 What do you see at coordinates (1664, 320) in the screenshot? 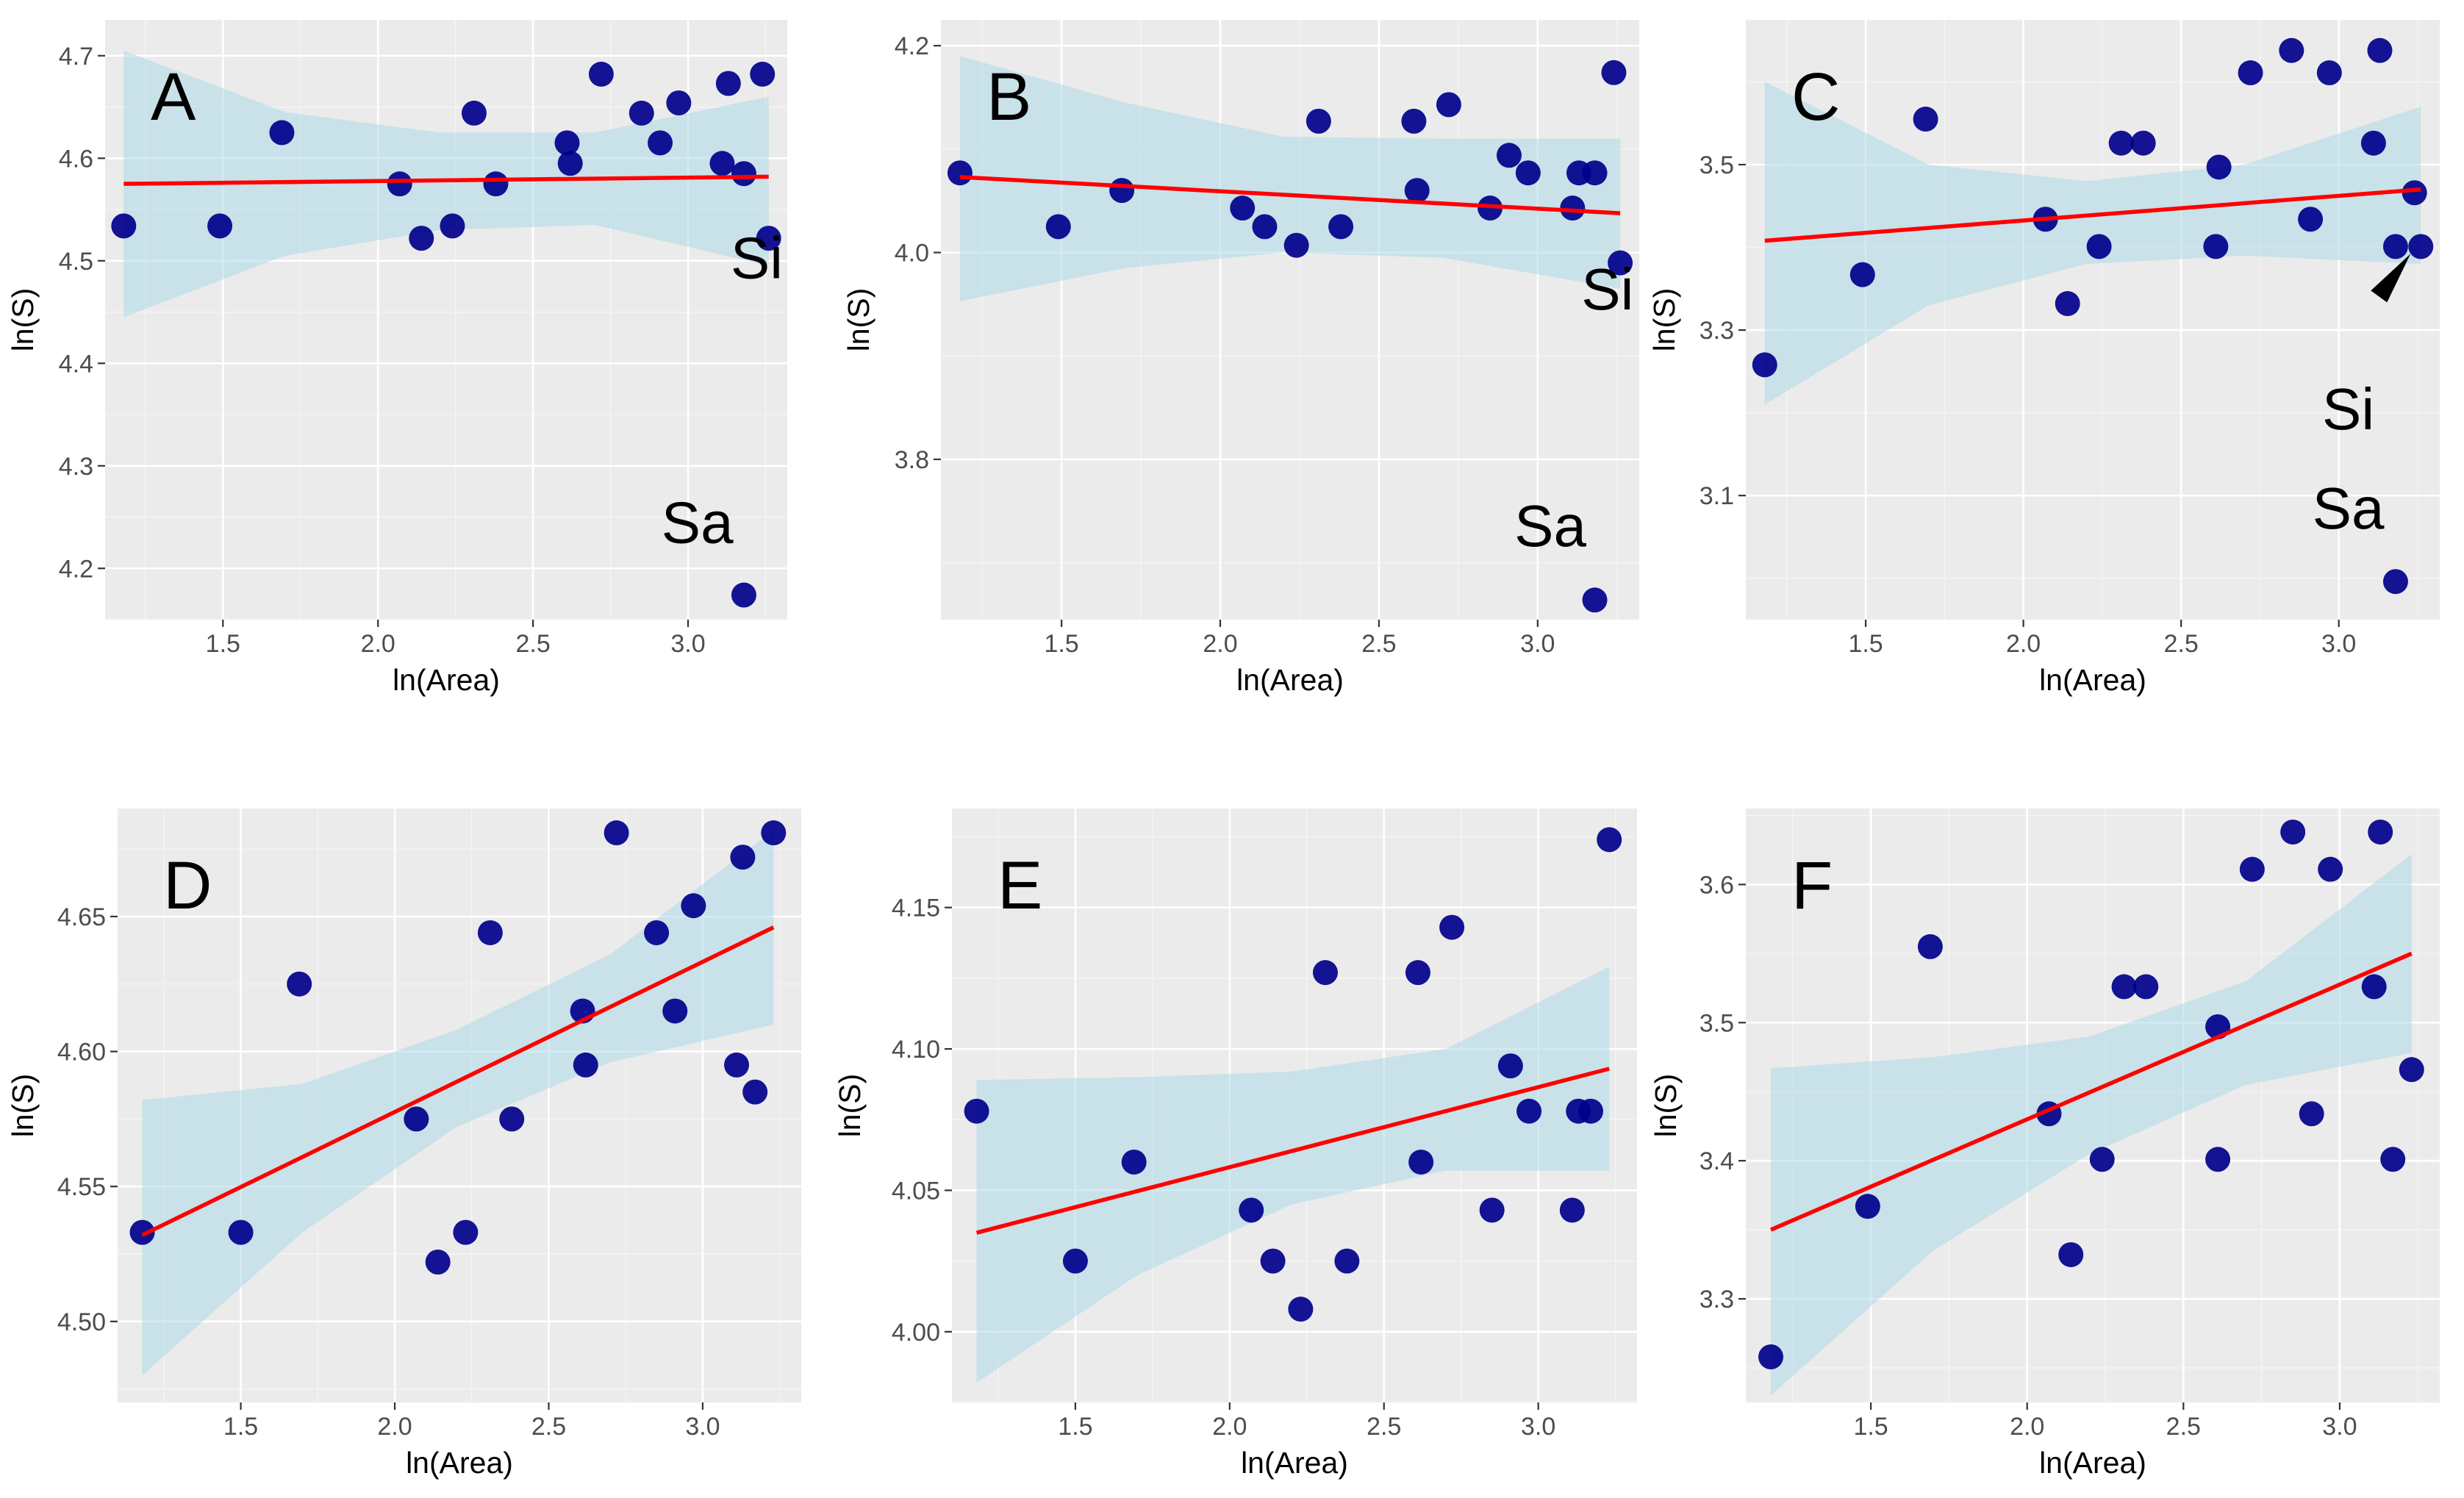
I see `panel-c-y-axis-title: ln(S)` at bounding box center [1664, 320].